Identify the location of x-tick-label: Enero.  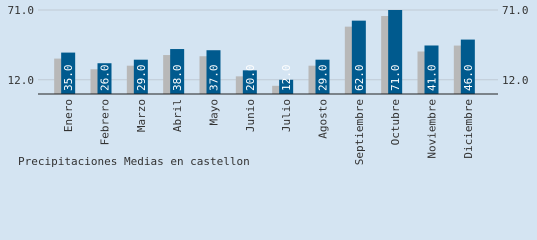
(68, 115).